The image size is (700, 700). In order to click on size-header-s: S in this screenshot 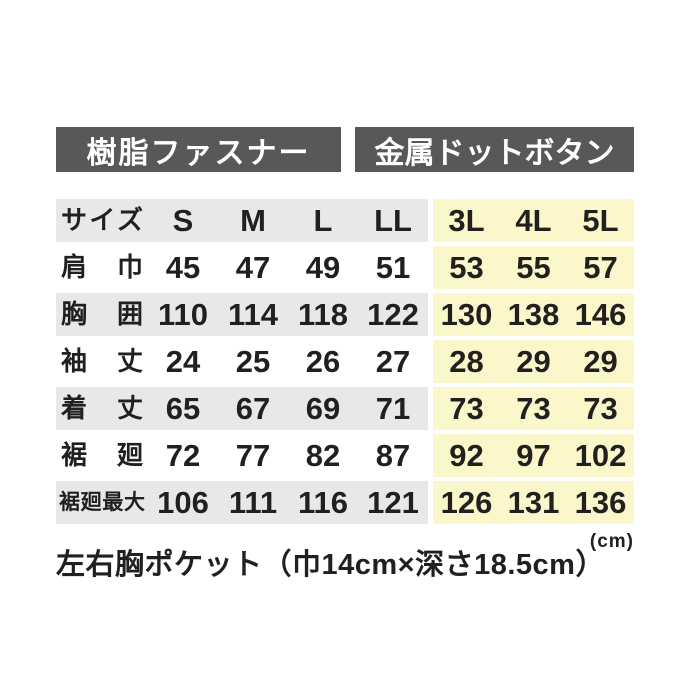, I will do `click(183, 220)`.